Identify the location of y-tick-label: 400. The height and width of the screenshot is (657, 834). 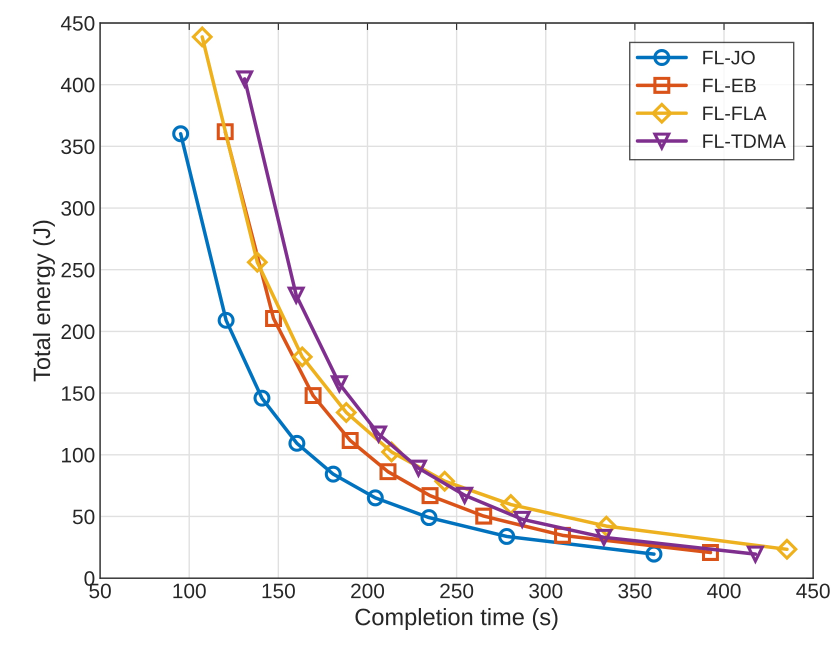
(77, 85).